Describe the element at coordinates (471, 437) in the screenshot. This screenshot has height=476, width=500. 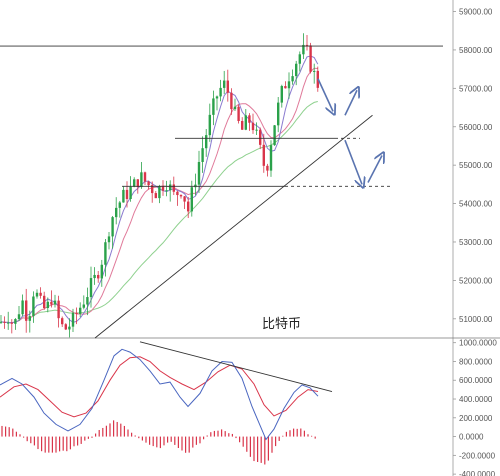
I see `macd-tick-label: 0.0000` at that location.